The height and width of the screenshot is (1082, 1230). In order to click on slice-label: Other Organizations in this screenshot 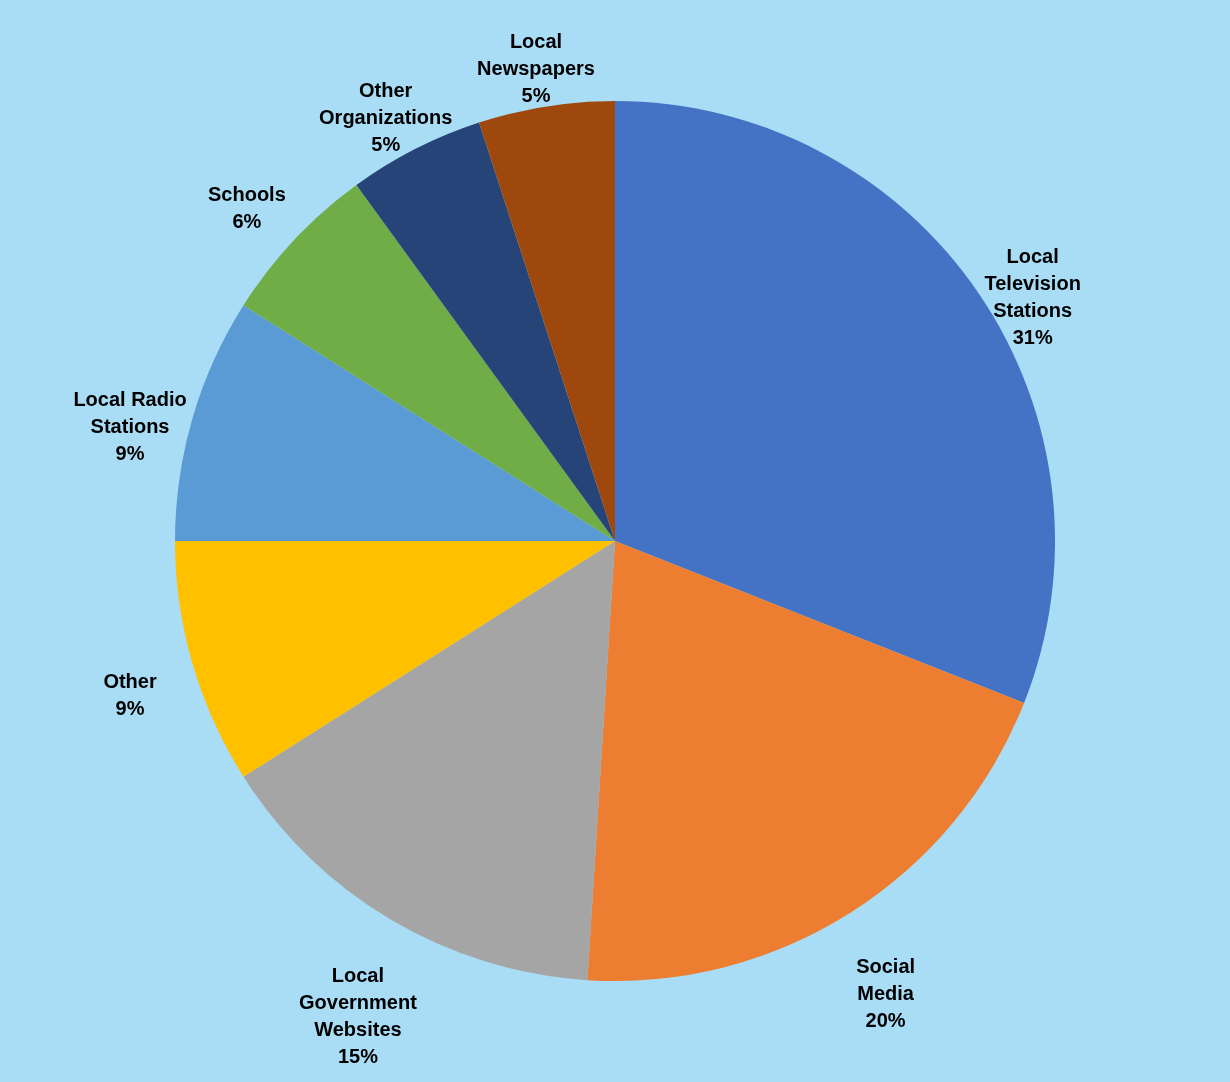, I will do `click(386, 104)`.